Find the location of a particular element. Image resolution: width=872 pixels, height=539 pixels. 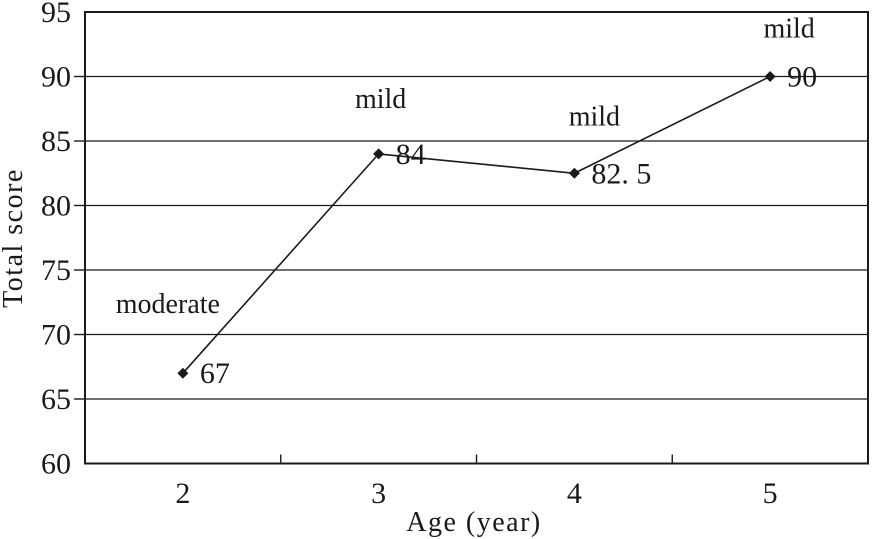

x-tick-label: 2 is located at coordinates (182, 493).